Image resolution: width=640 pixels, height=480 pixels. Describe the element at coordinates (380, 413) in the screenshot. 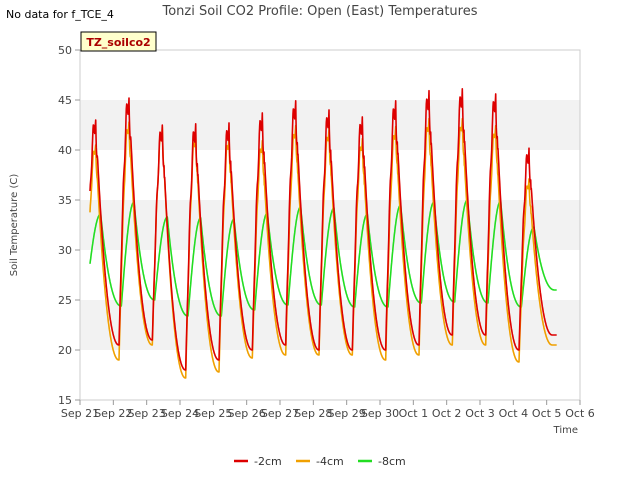

I see `x-tick-label: Sep 30` at that location.